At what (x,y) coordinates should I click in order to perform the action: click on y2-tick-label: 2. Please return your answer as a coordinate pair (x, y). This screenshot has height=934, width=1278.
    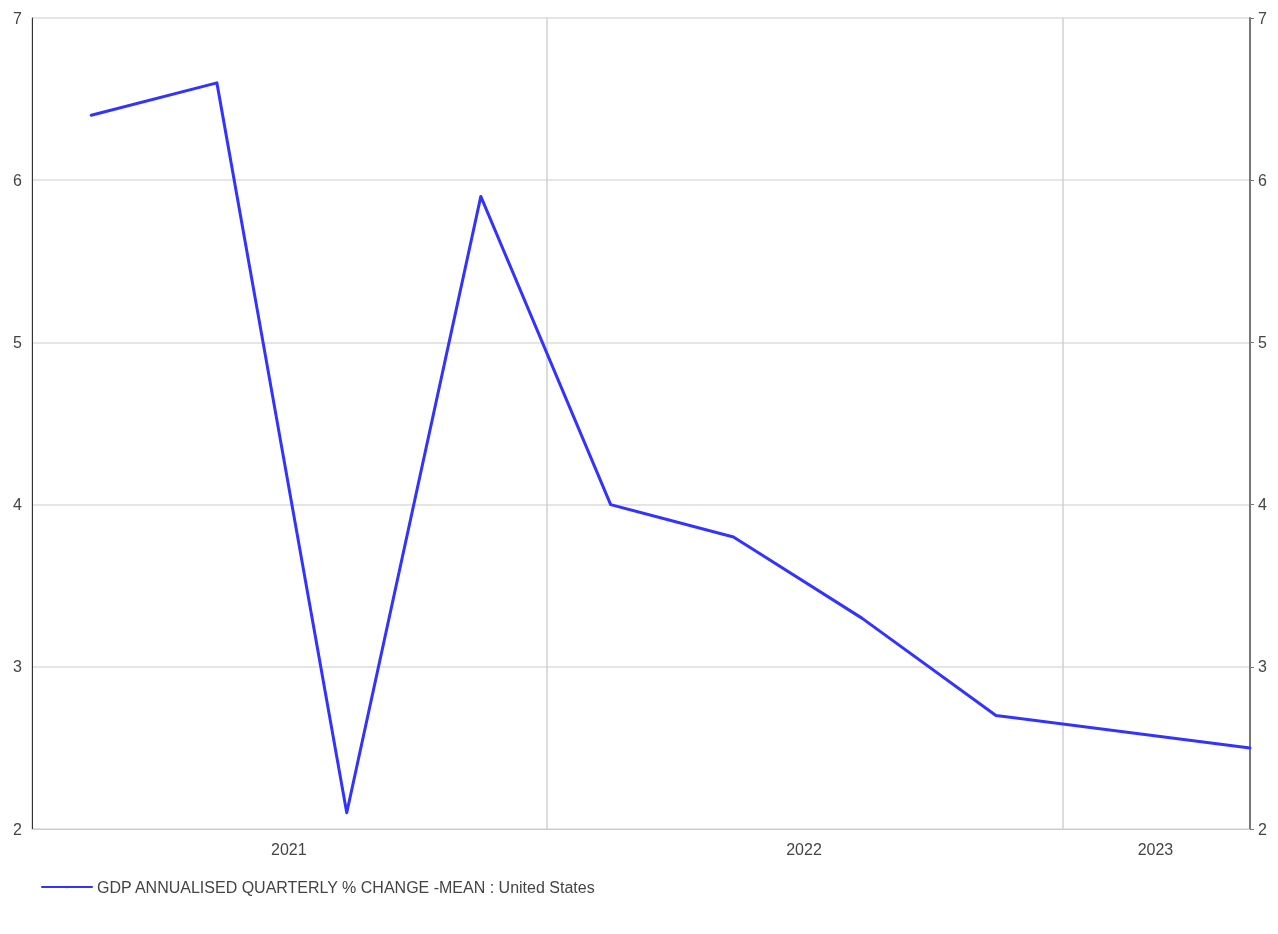
    Looking at the image, I should click on (18, 829).